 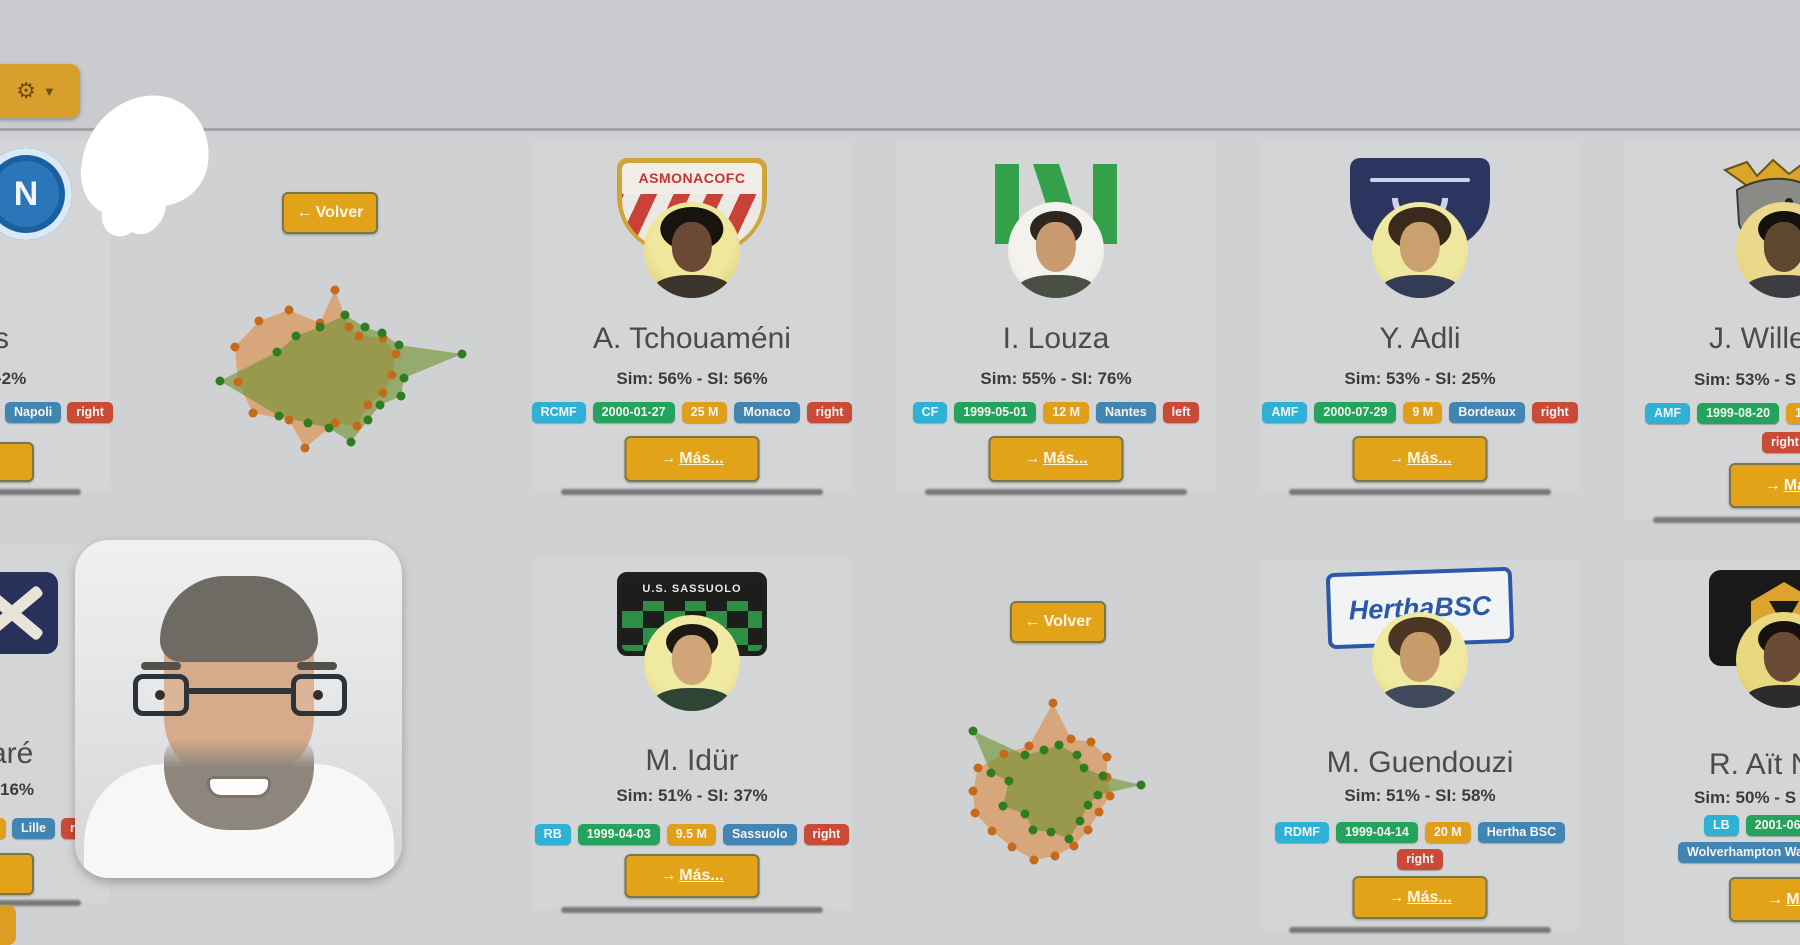 I want to click on header-strip, so click(x=900, y=65).